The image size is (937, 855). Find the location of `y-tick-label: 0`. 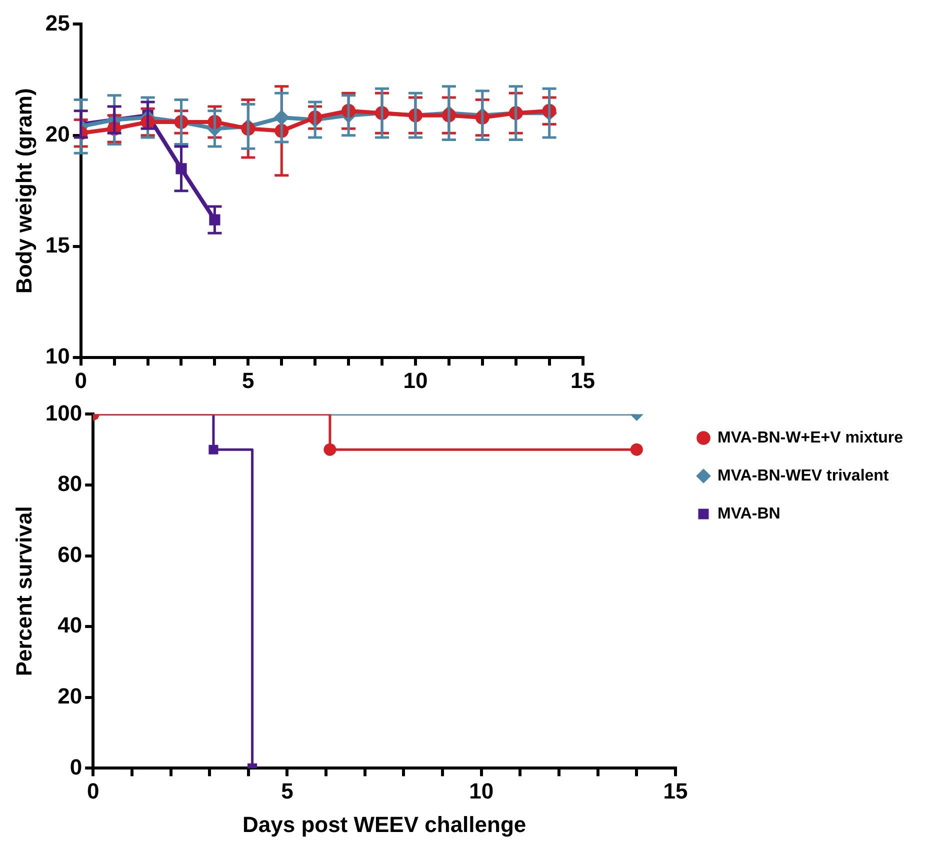

y-tick-label: 0 is located at coordinates (76, 767).